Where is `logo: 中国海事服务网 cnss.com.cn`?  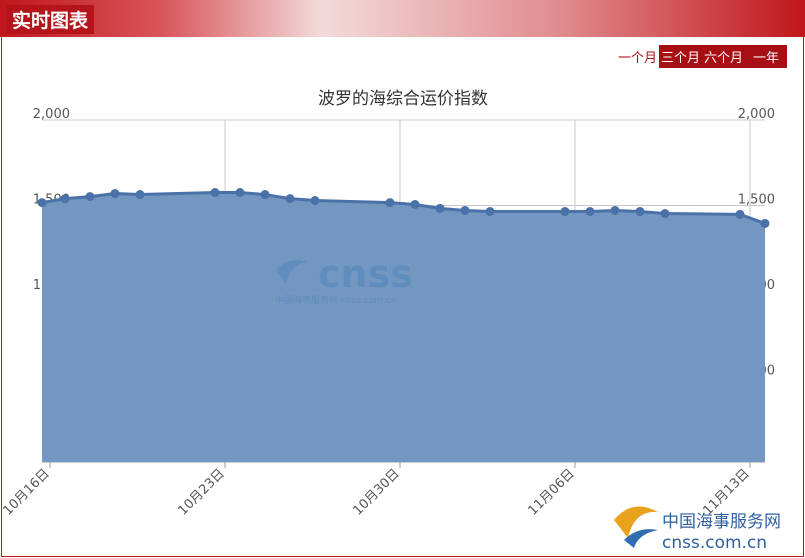
logo: 中国海事服务网 cnss.com.cn is located at coordinates (697, 529).